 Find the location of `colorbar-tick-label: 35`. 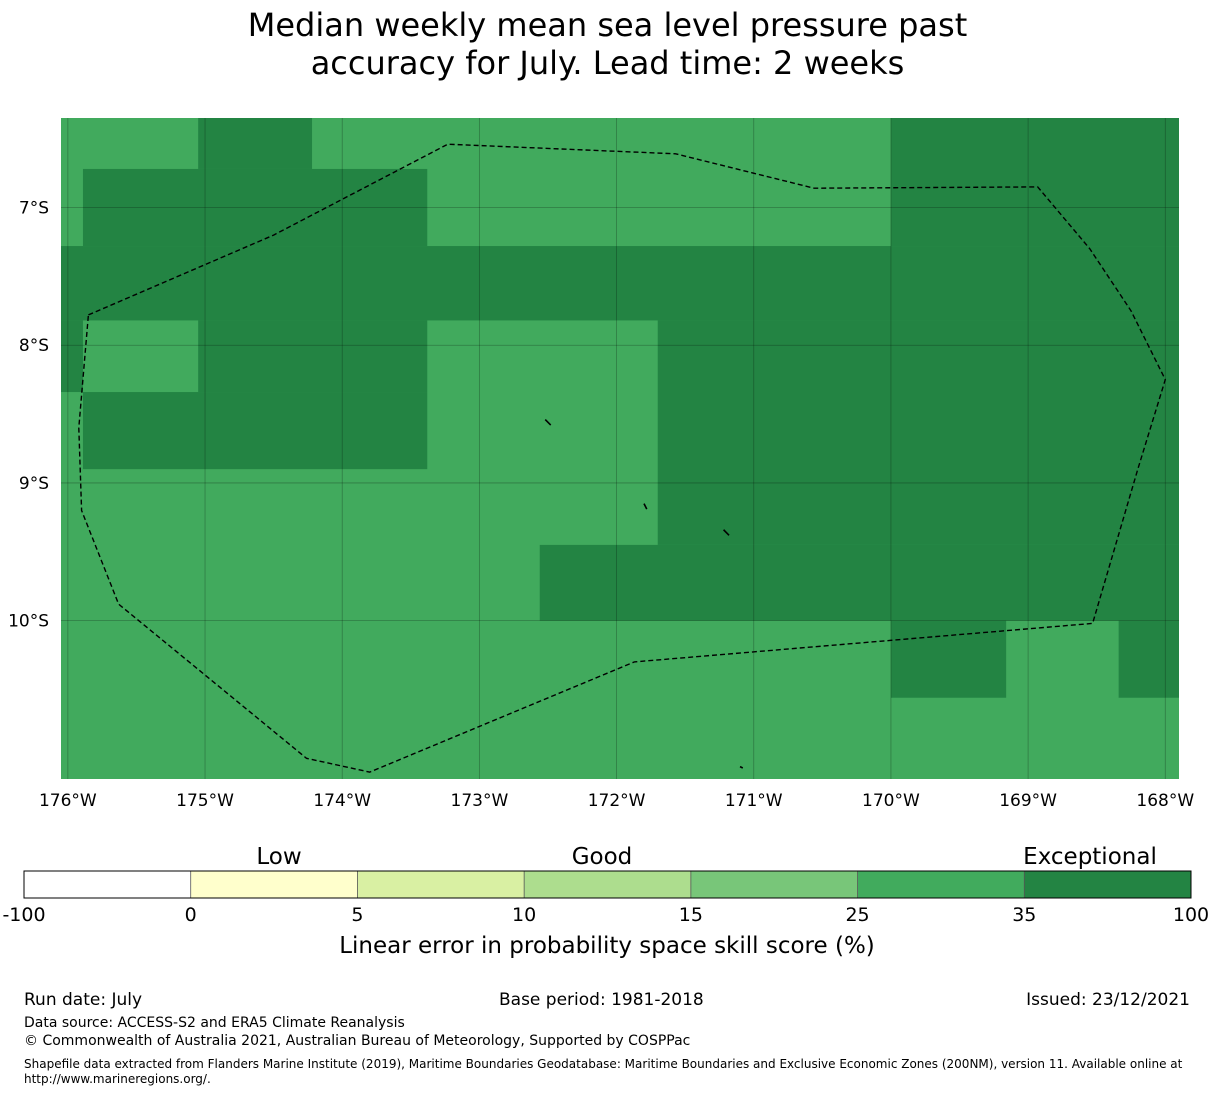

colorbar-tick-label: 35 is located at coordinates (1024, 915).